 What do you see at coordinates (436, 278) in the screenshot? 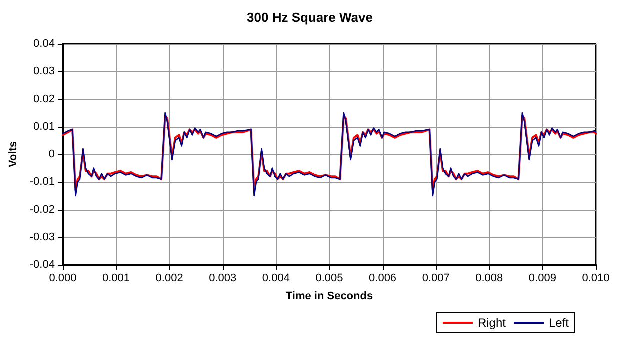
I see `x-tick-label: 0.007` at bounding box center [436, 278].